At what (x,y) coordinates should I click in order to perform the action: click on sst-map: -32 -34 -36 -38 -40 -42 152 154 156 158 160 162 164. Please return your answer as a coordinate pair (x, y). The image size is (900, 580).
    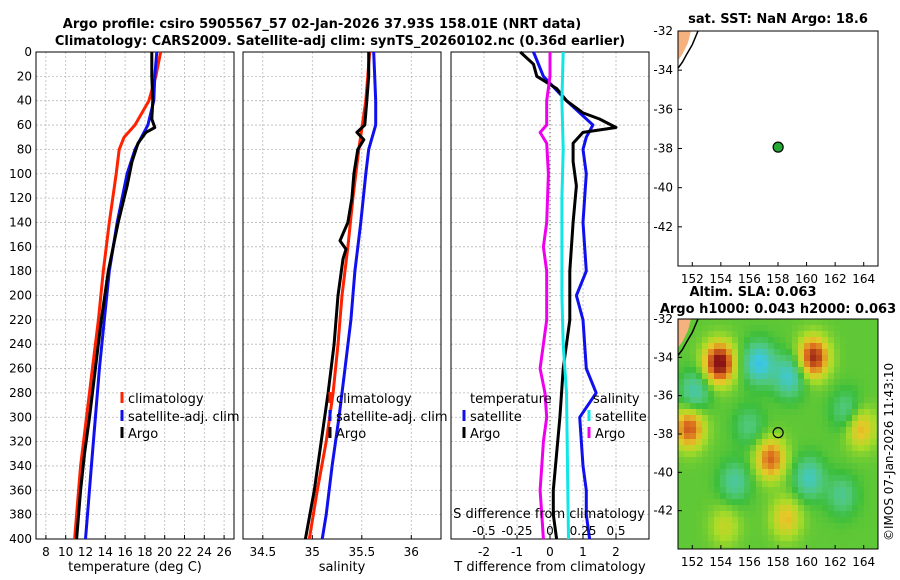
    Looking at the image, I should click on (766, 155).